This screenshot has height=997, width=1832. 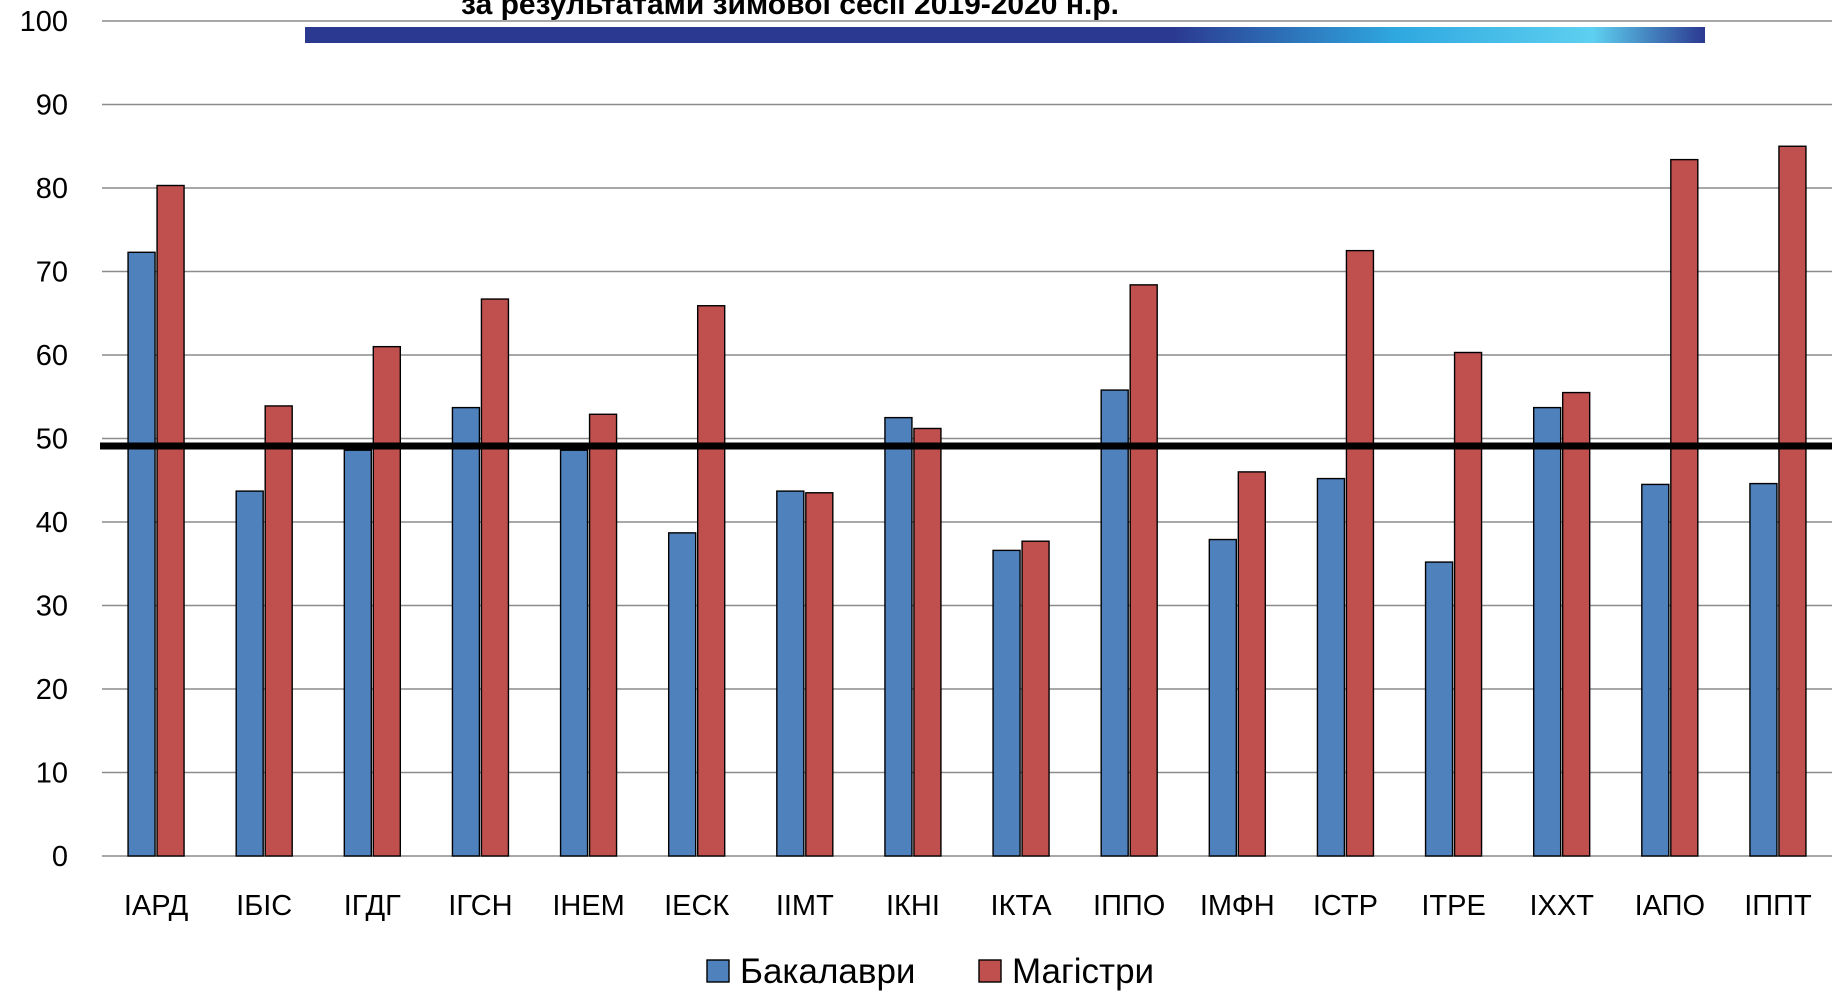 I want to click on y-tick-label: 10, so click(x=52, y=774).